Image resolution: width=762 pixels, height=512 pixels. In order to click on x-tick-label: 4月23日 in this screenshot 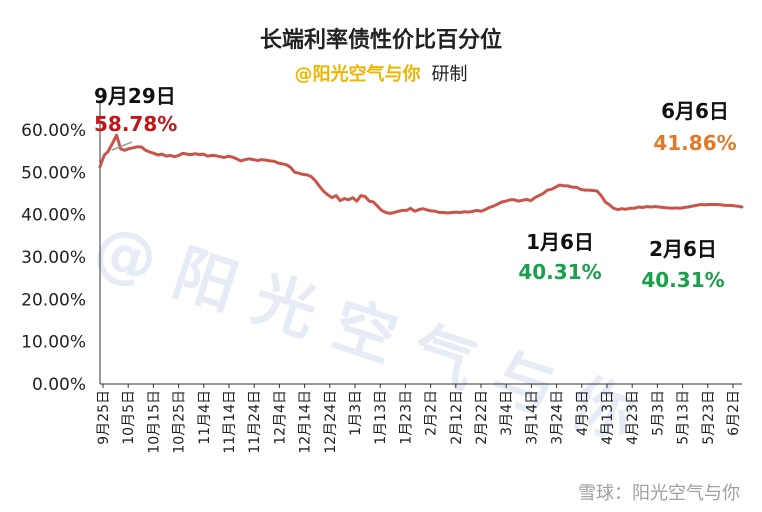, I will do `click(633, 417)`.